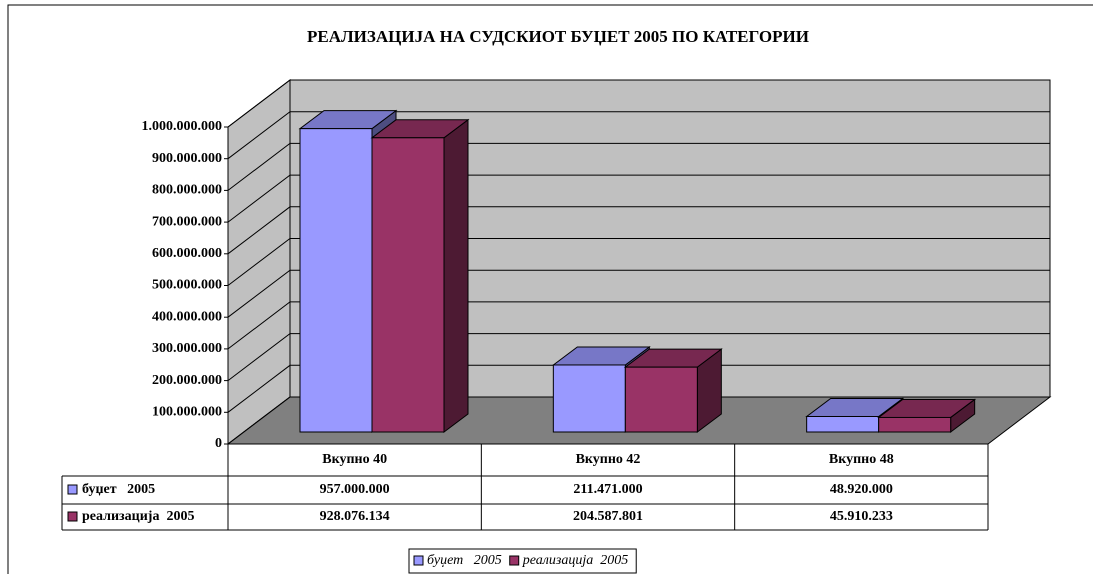 The height and width of the screenshot is (574, 1093). What do you see at coordinates (187, 348) in the screenshot?
I see `y-tick-label: 300.000.000` at bounding box center [187, 348].